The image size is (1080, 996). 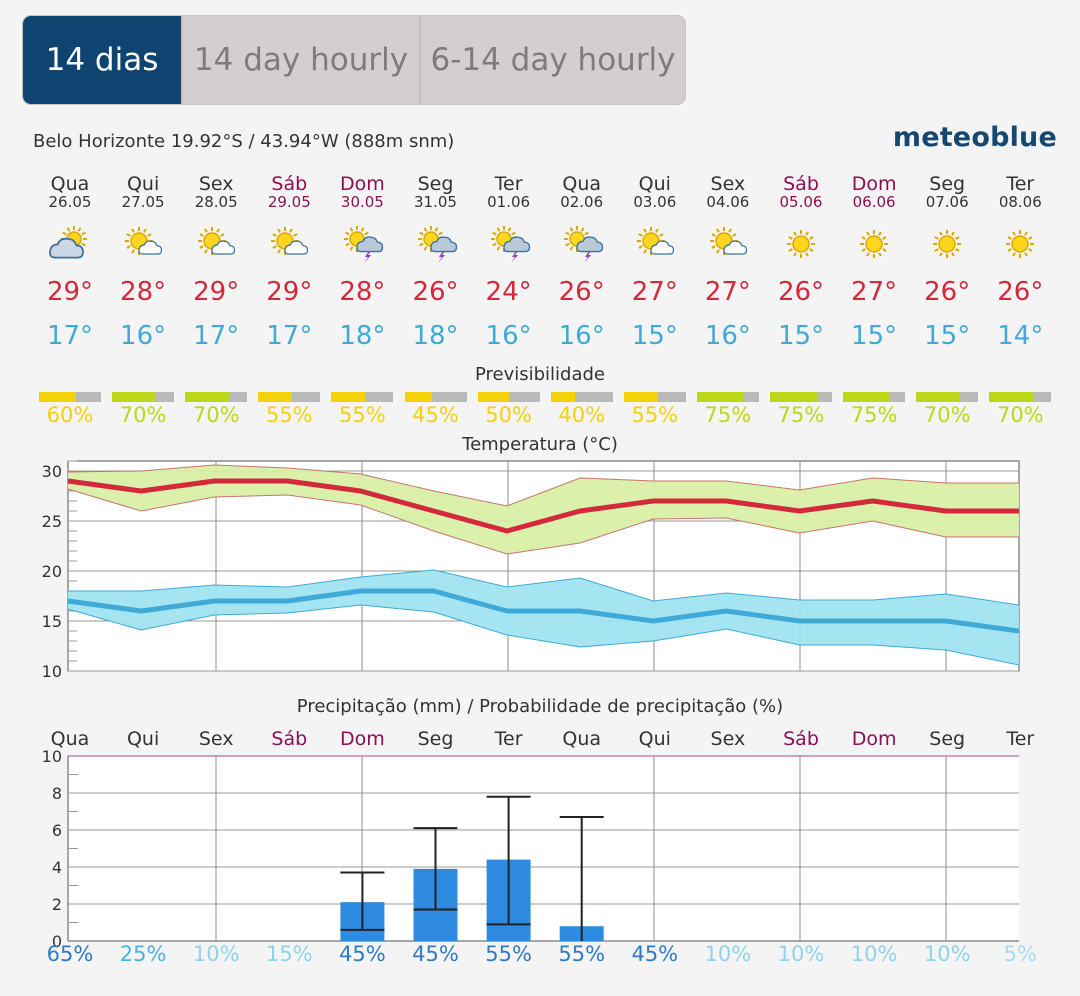 What do you see at coordinates (728, 202) in the screenshot?
I see `day-date: 04.06` at bounding box center [728, 202].